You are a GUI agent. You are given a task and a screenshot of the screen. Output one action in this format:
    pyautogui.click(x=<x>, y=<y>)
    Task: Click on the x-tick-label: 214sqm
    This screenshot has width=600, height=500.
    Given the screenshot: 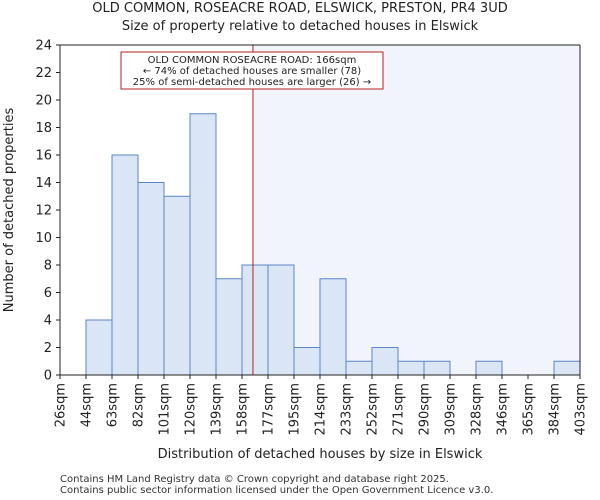 What is the action you would take?
    pyautogui.click(x=321, y=409)
    